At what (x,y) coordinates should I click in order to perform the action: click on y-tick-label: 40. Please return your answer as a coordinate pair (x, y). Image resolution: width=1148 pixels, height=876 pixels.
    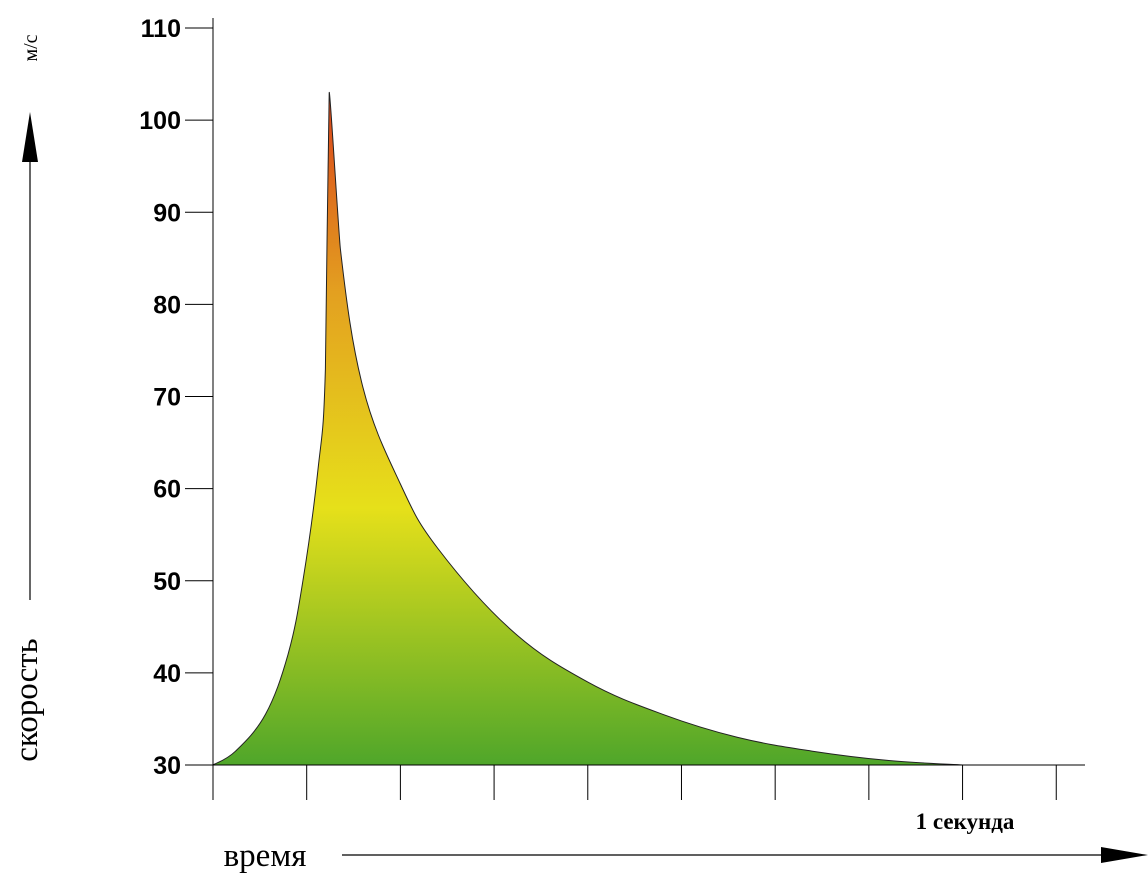
    Looking at the image, I should click on (167, 674).